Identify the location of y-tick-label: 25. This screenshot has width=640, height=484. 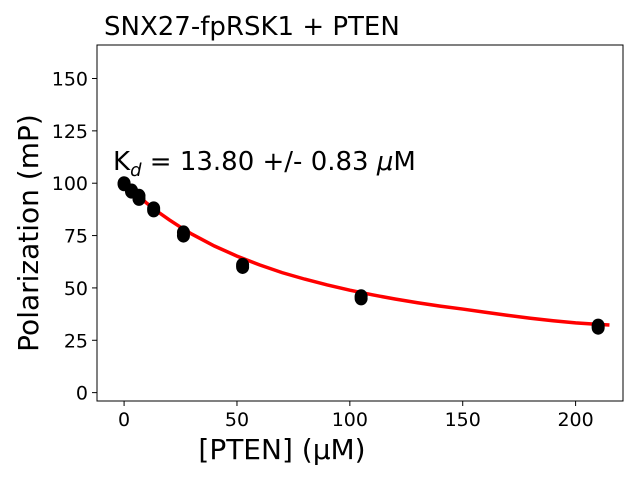
(76, 341).